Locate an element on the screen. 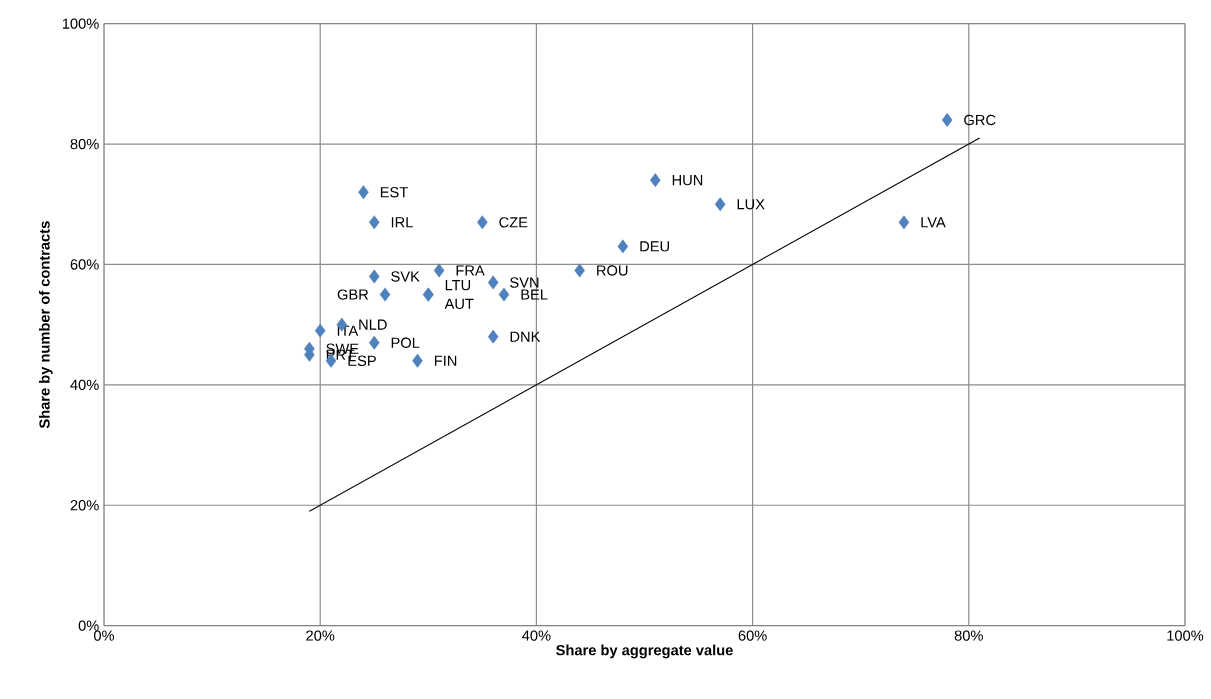 This screenshot has height=699, width=1211. annotation: HUN is located at coordinates (687, 180).